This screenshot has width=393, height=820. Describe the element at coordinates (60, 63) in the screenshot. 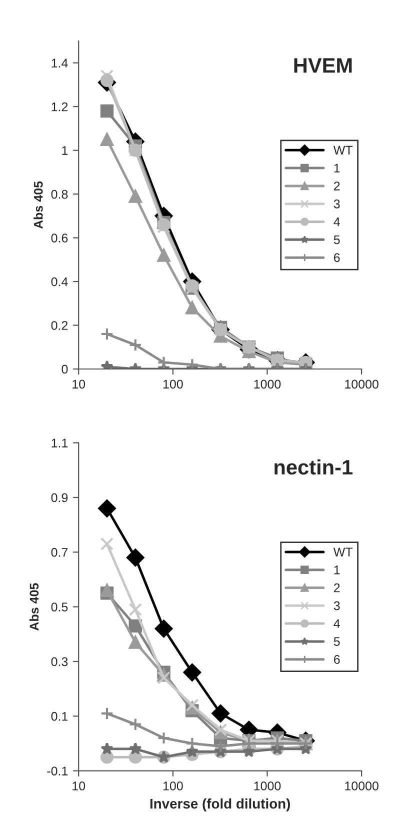

I see `y-tick-label: 1.4` at that location.